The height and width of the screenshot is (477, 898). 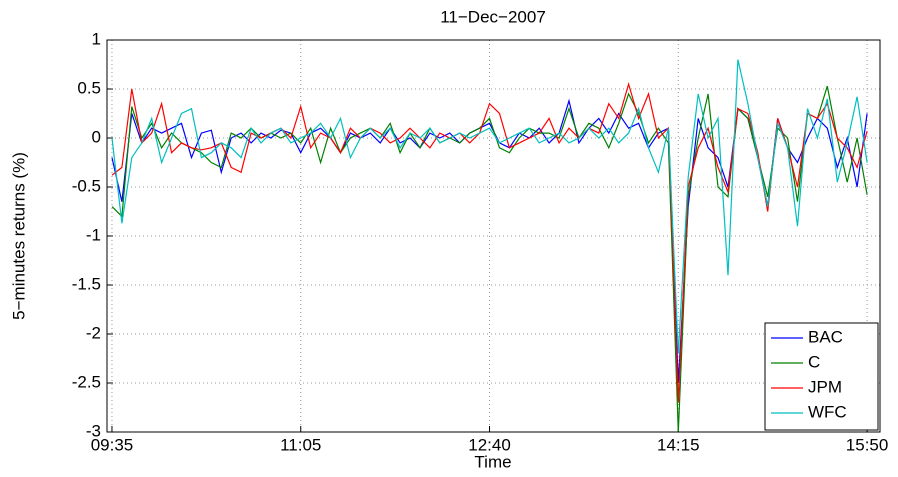 What do you see at coordinates (96, 38) in the screenshot?
I see `y-tick-label: 1` at bounding box center [96, 38].